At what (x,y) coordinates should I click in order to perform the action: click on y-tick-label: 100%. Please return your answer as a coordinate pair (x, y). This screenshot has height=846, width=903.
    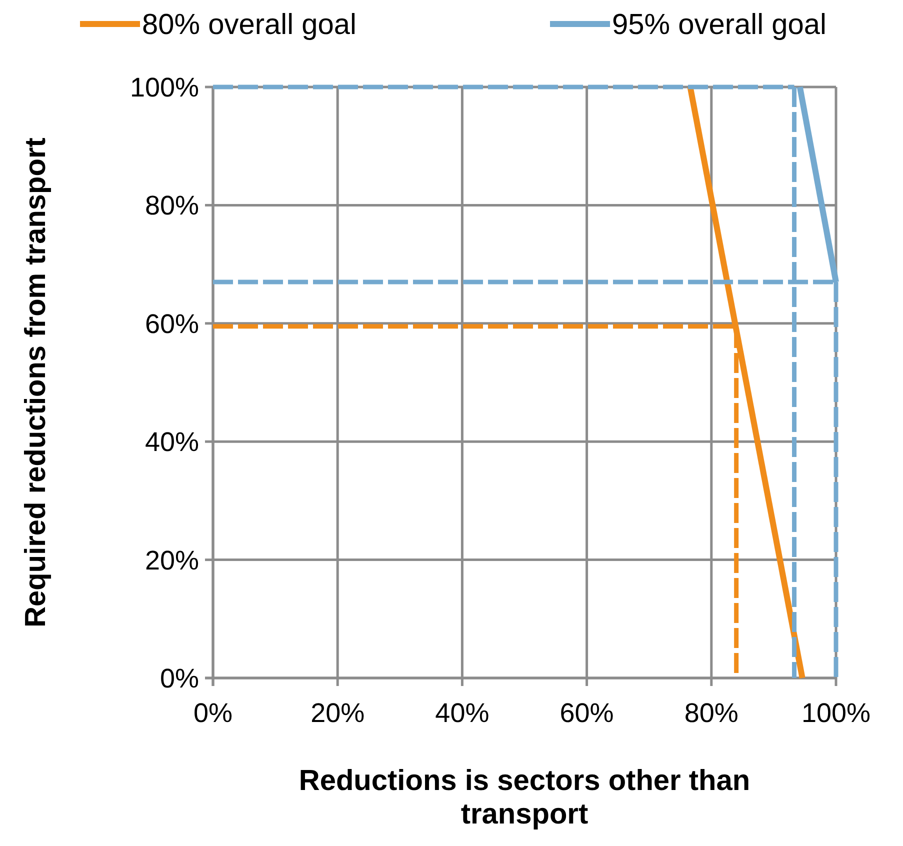
    Looking at the image, I should click on (164, 87).